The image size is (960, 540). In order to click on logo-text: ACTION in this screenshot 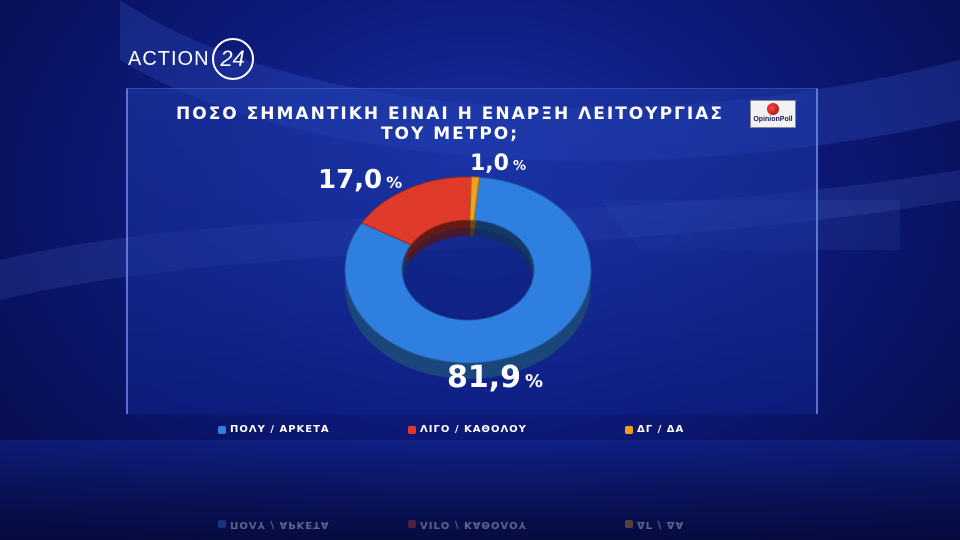, I will do `click(169, 58)`.